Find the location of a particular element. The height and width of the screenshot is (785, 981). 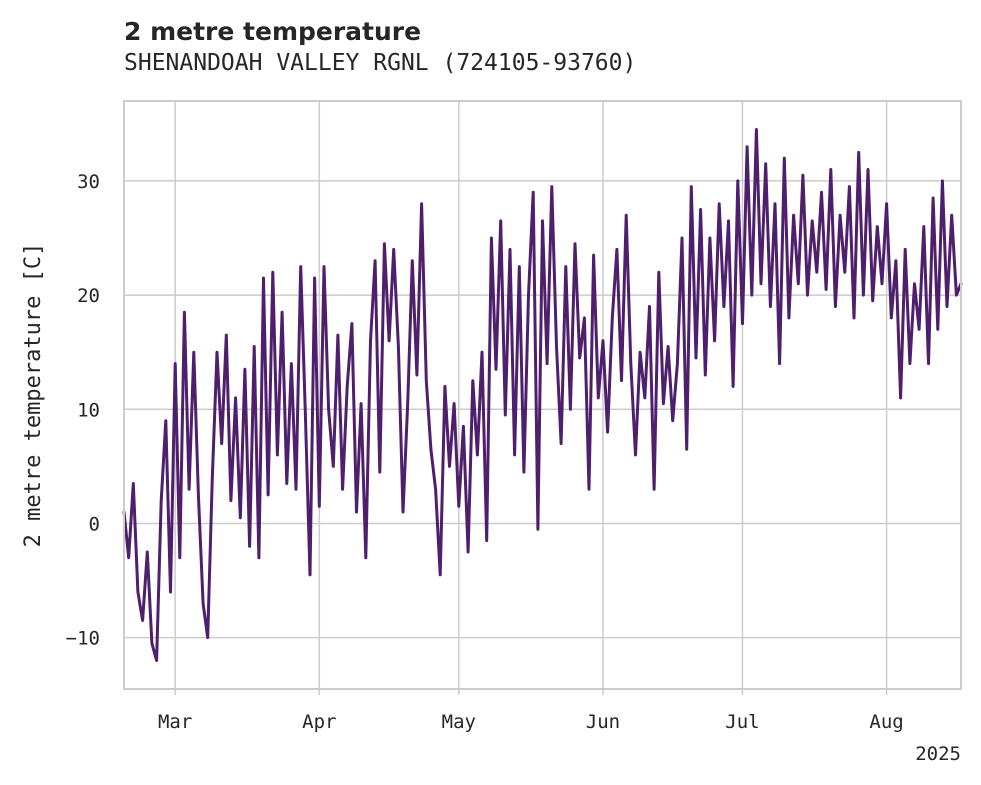

x-tick-label: Jul is located at coordinates (742, 722).